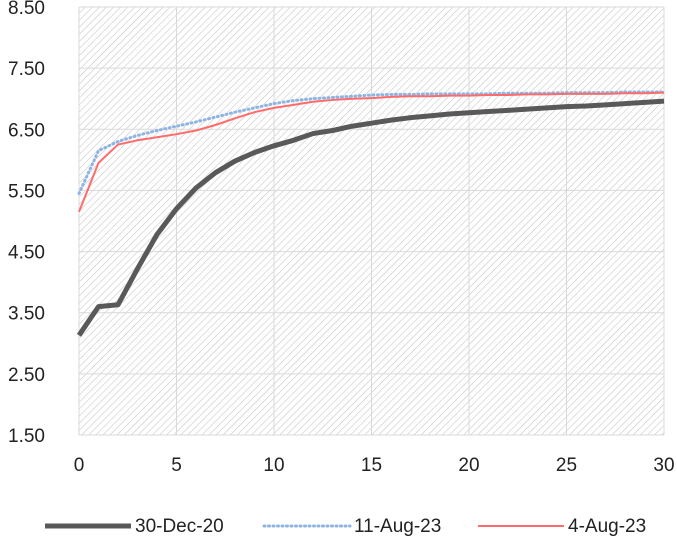 This screenshot has width=677, height=542. What do you see at coordinates (26, 9) in the screenshot?
I see `y-tick-label: 8.50` at bounding box center [26, 9].